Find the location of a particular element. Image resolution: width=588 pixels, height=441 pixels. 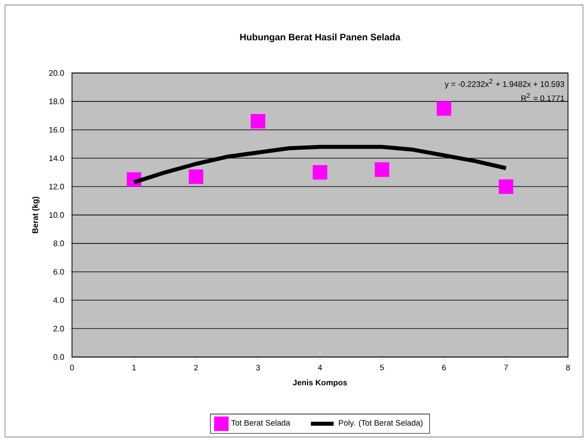

y-tick-label: 6.0 is located at coordinates (59, 271).